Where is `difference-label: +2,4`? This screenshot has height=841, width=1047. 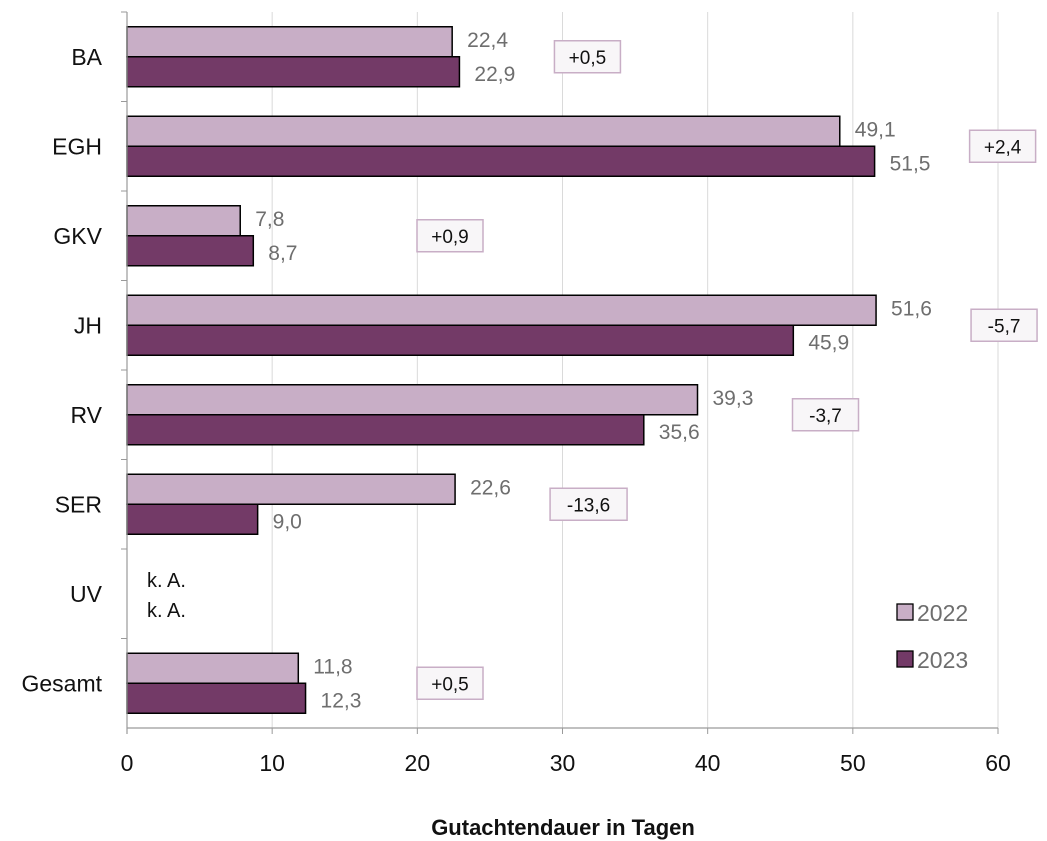 difference-label: +2,4 is located at coordinates (1003, 147).